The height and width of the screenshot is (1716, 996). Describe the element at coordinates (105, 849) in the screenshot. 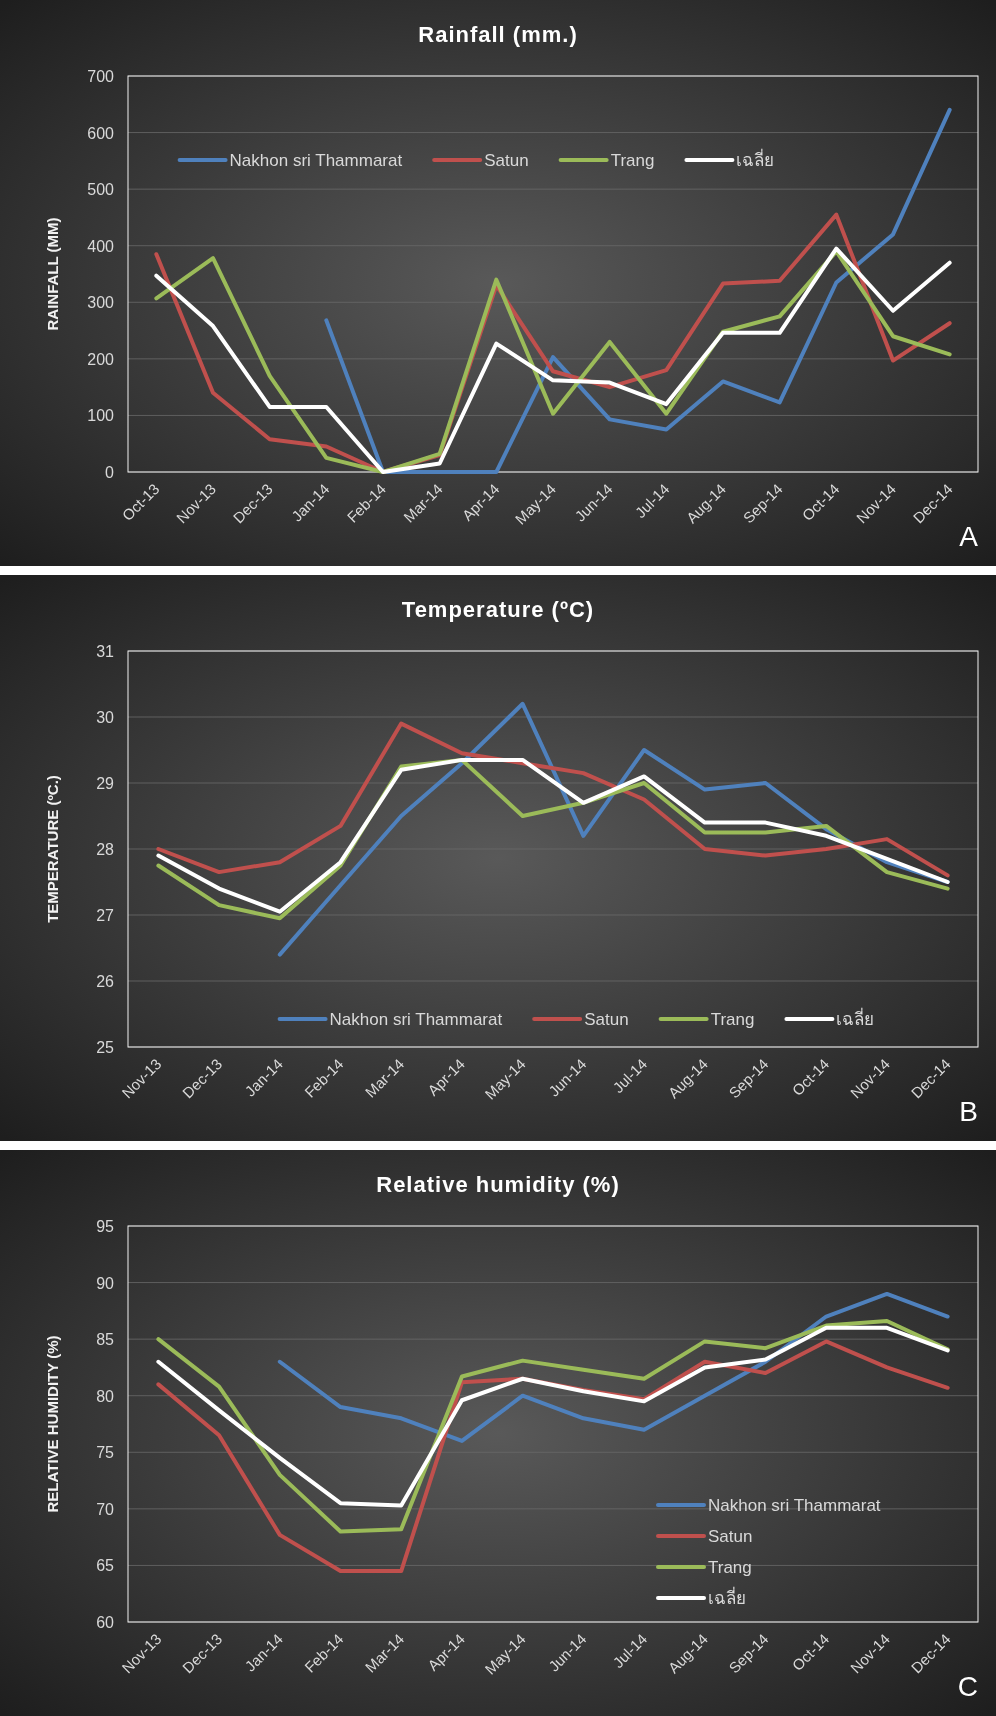

I see `y-tick-label: 28` at that location.